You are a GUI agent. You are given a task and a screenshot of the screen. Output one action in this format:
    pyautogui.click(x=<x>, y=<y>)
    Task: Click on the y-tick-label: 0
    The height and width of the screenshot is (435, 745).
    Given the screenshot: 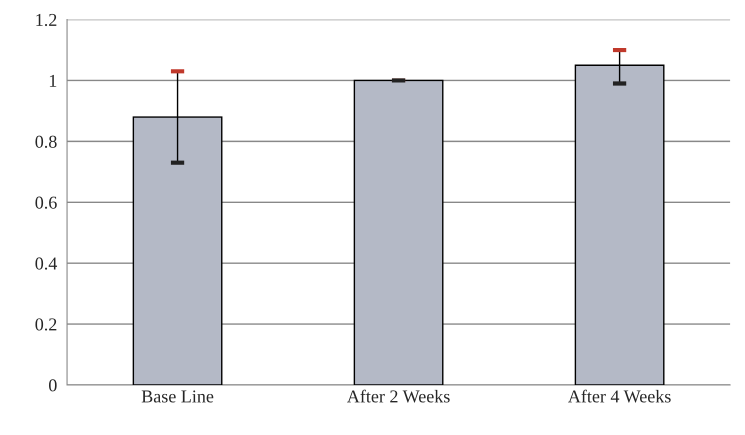 What is the action you would take?
    pyautogui.click(x=52, y=385)
    